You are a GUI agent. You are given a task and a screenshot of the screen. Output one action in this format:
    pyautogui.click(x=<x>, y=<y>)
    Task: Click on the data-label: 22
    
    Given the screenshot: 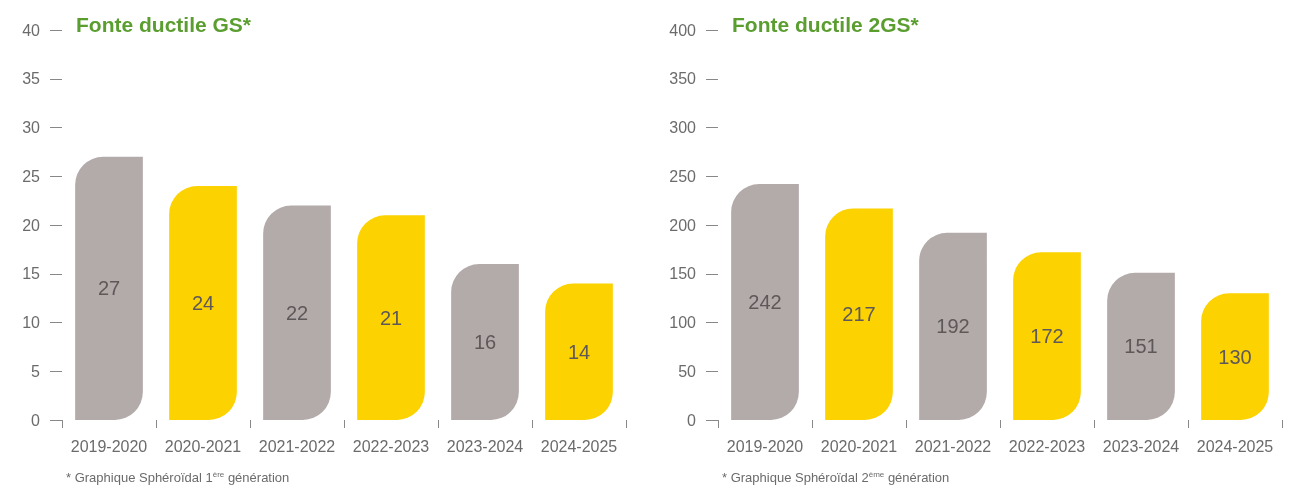 What is the action you would take?
    pyautogui.click(x=297, y=312)
    